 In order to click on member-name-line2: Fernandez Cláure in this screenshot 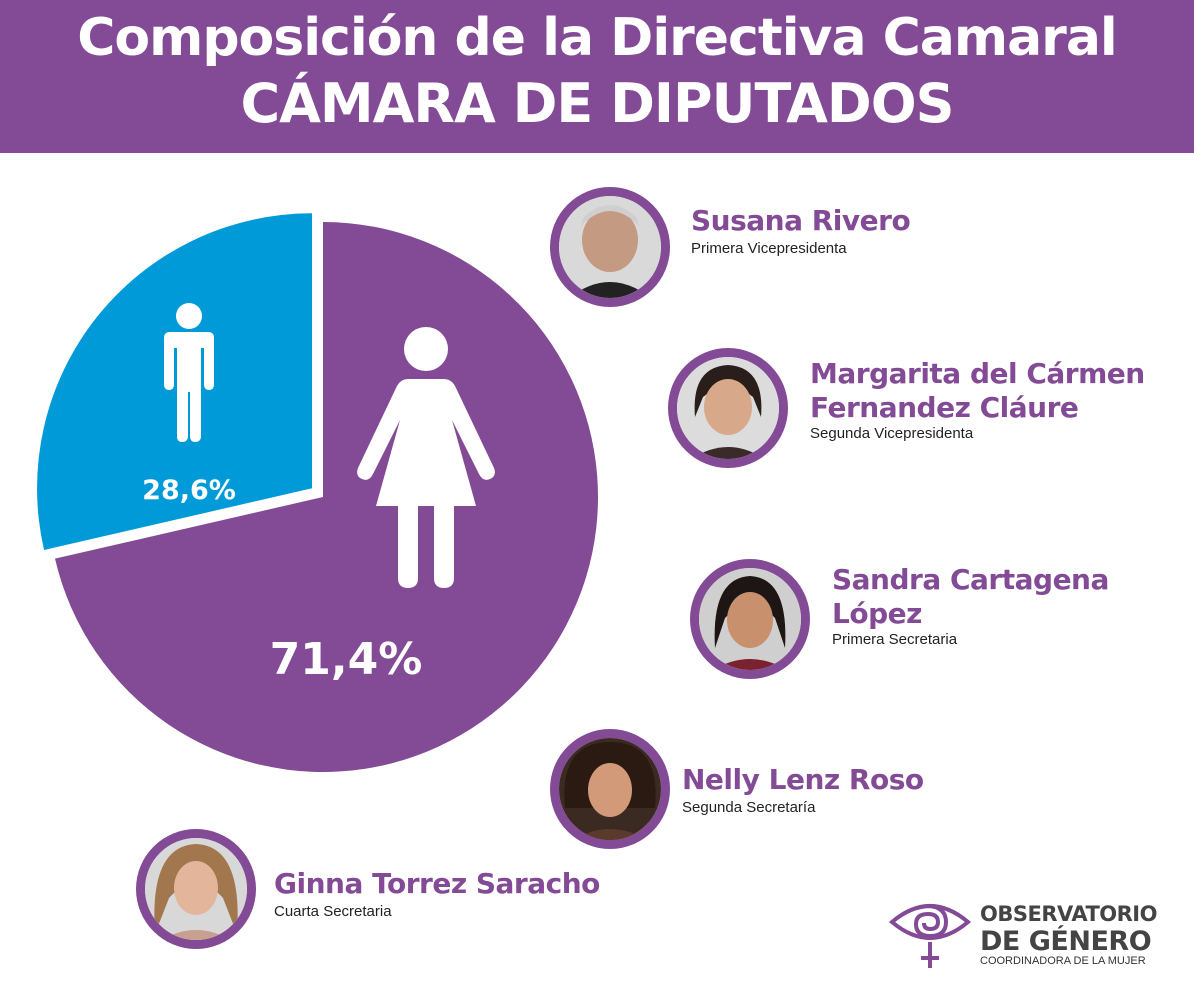, I will do `click(944, 407)`.